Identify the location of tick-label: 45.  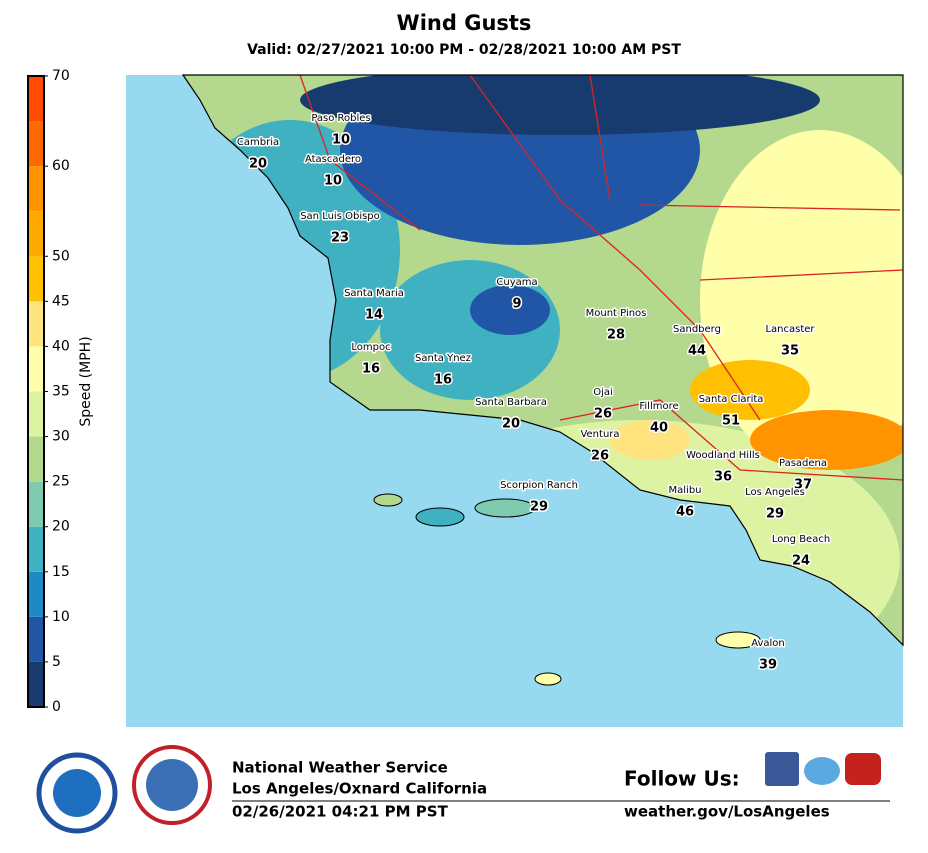
(61, 301).